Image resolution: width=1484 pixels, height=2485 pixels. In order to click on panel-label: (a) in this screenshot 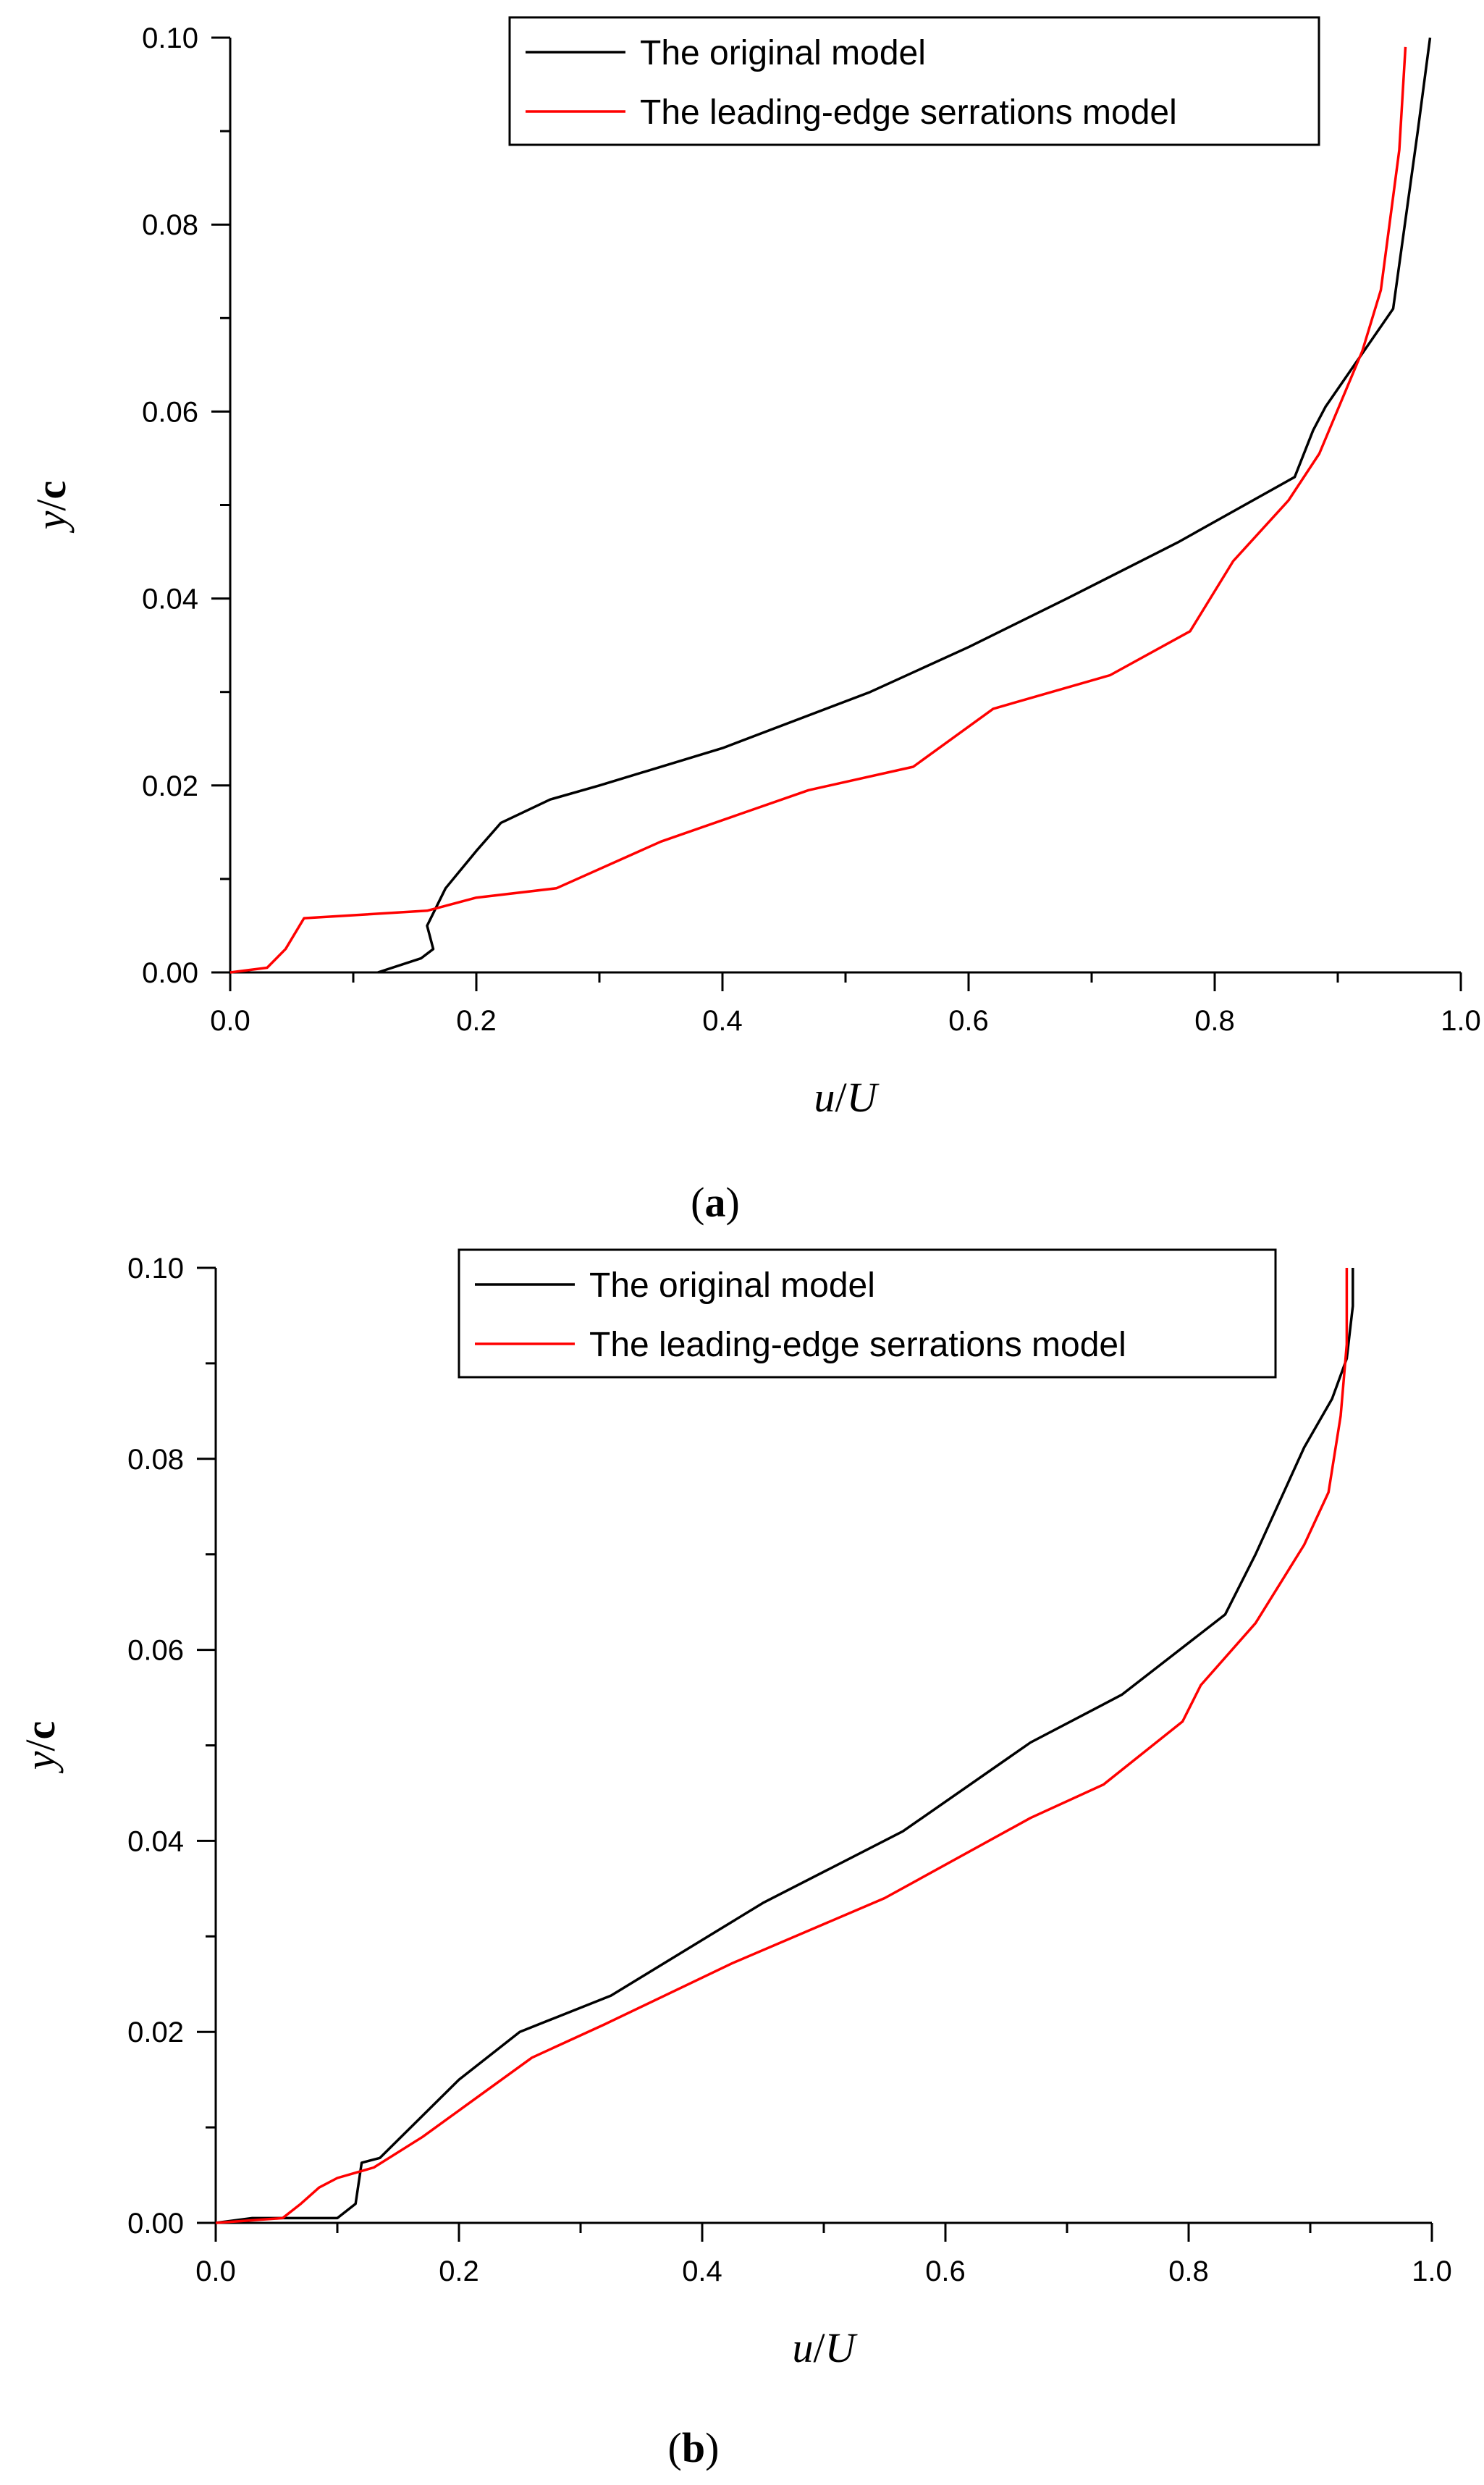, I will do `click(715, 1202)`.